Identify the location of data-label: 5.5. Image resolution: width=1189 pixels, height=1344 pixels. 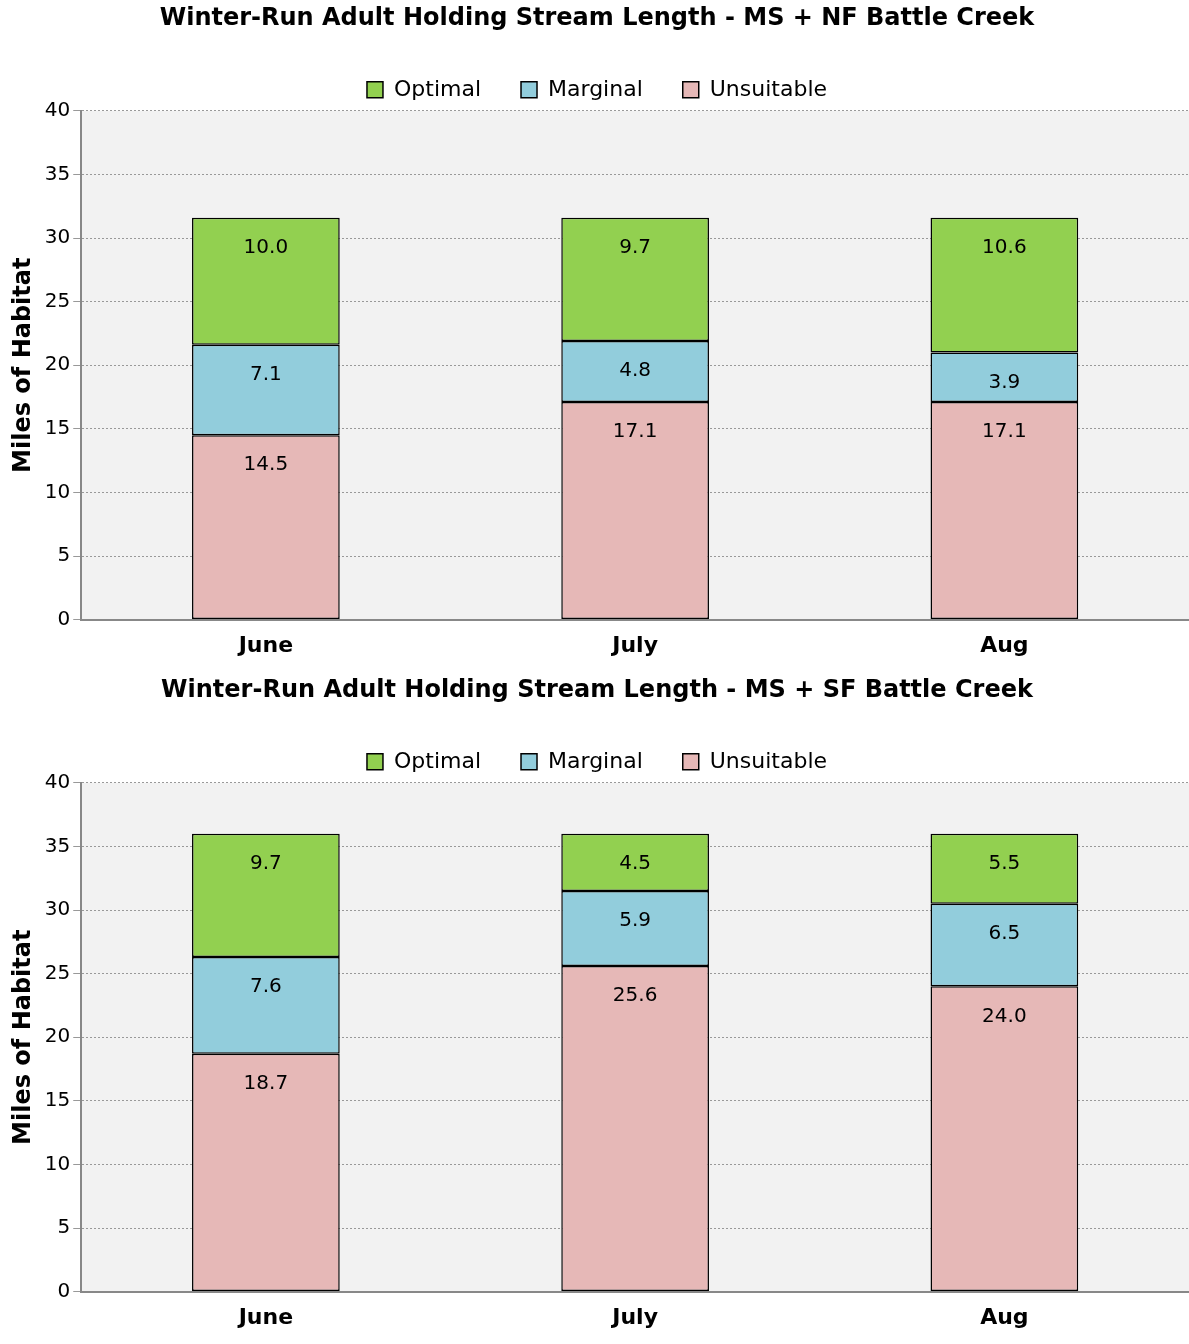
(1004, 861).